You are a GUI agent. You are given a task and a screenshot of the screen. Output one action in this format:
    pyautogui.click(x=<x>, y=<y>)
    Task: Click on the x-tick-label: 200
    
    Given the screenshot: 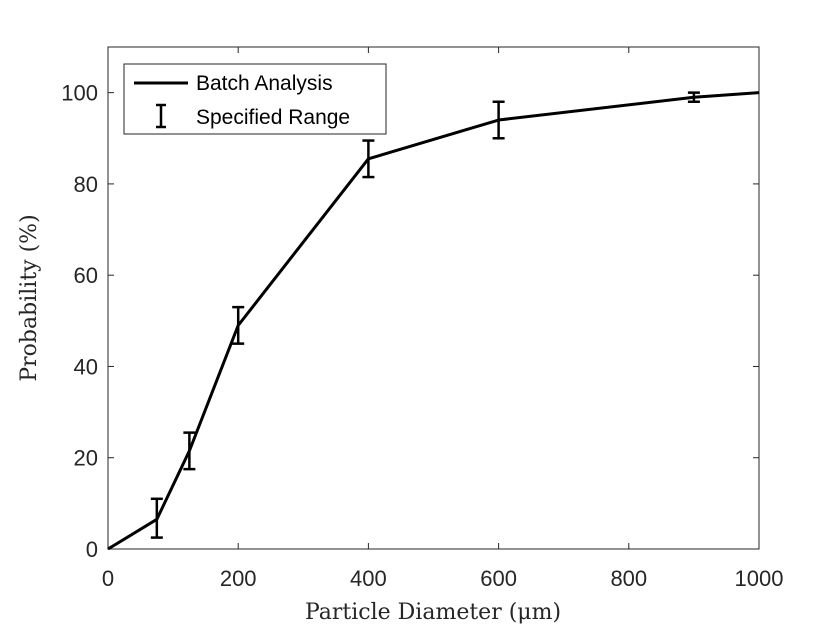 What is the action you would take?
    pyautogui.click(x=238, y=578)
    